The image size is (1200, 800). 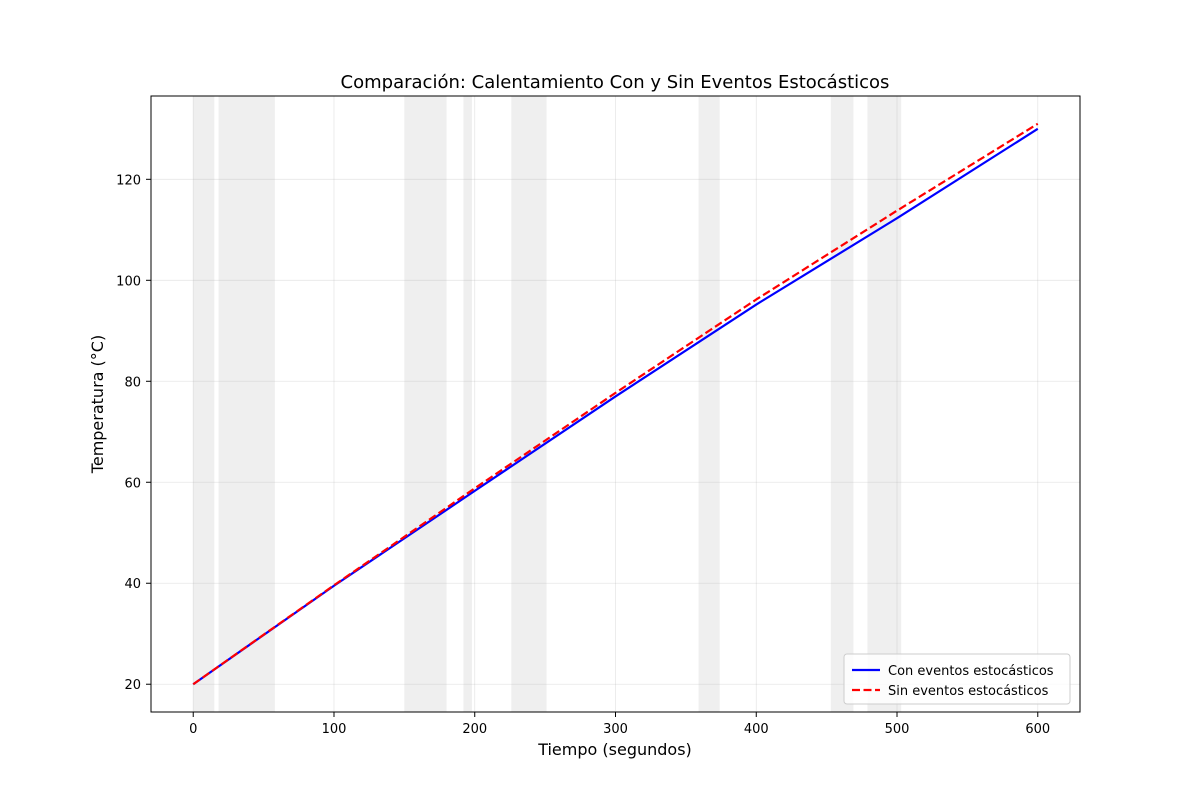 What do you see at coordinates (614, 749) in the screenshot?
I see `x-axis-label: Tiempo (segundos)` at bounding box center [614, 749].